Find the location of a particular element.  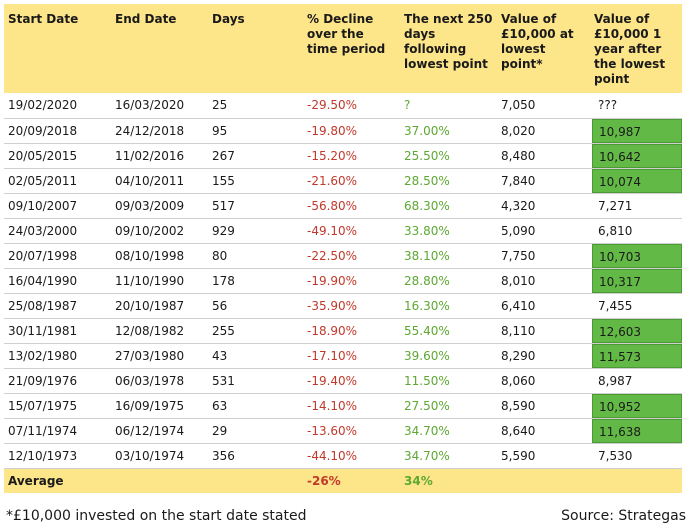

cell-next-250-days: ? is located at coordinates (448, 106).